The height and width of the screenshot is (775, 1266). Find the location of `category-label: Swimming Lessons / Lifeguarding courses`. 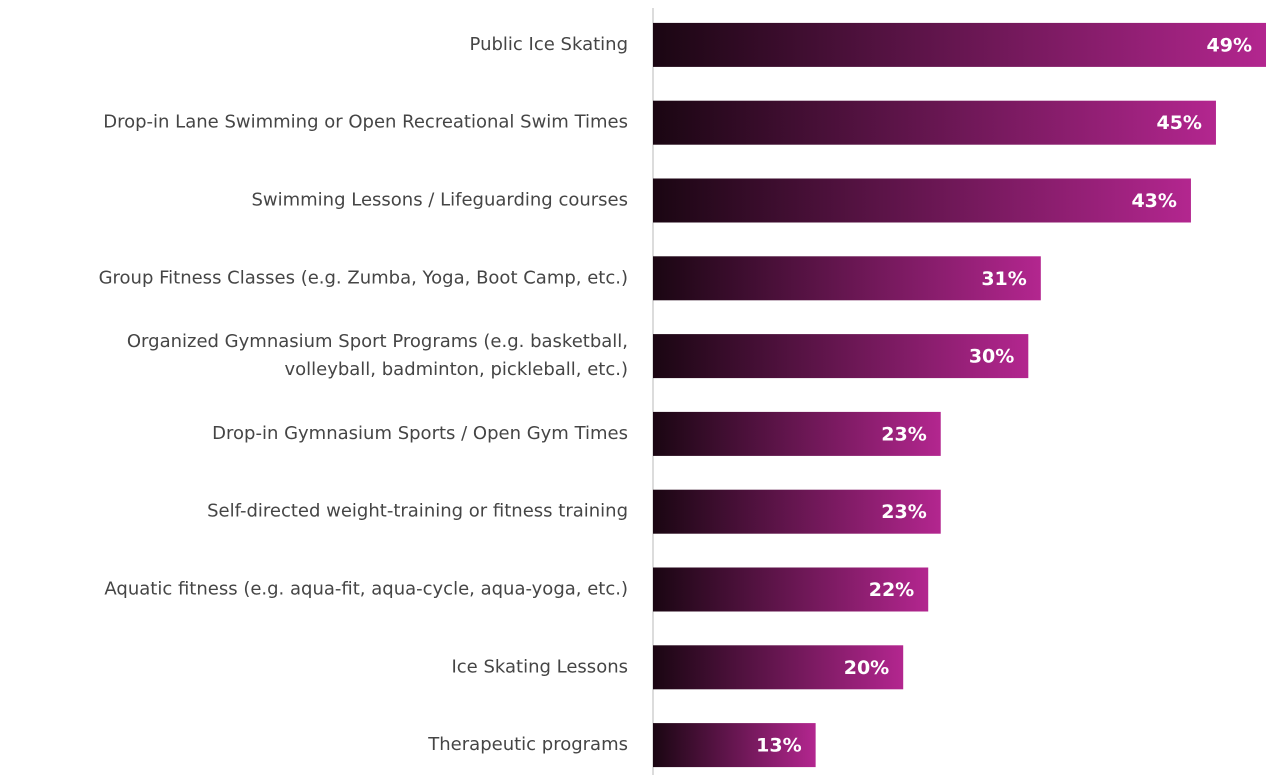

category-label: Swimming Lessons / Lifeguarding courses is located at coordinates (439, 200).